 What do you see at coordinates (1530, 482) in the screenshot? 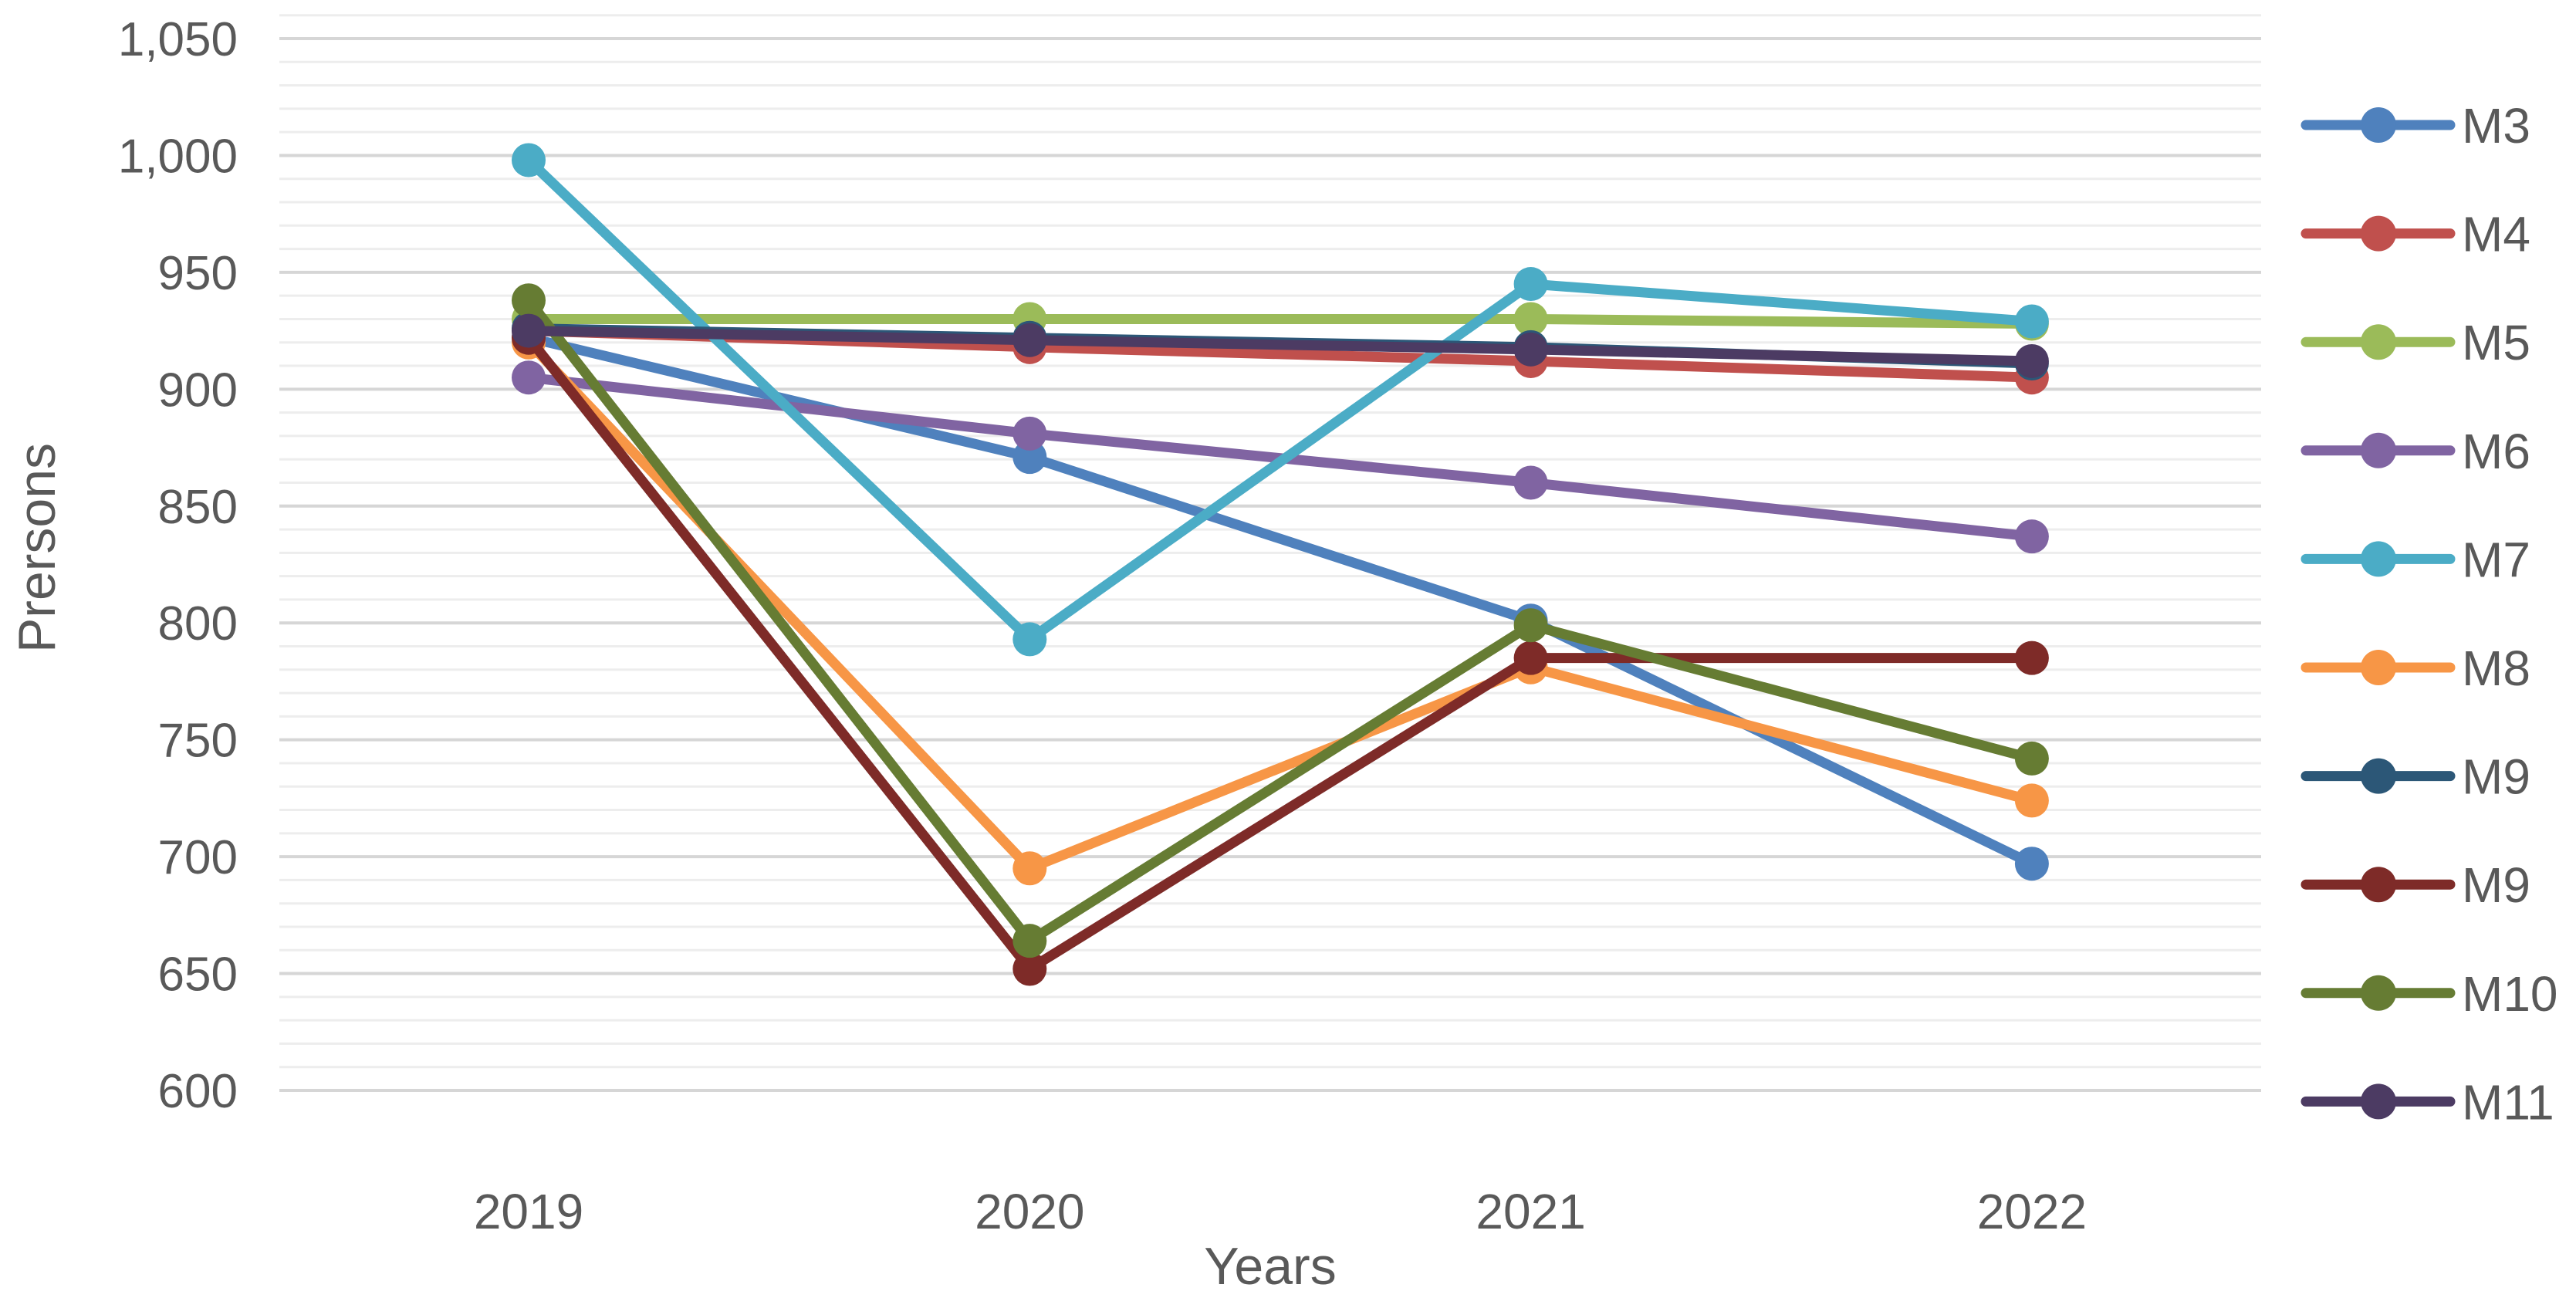
I see `data-point-M6-2021` at bounding box center [1530, 482].